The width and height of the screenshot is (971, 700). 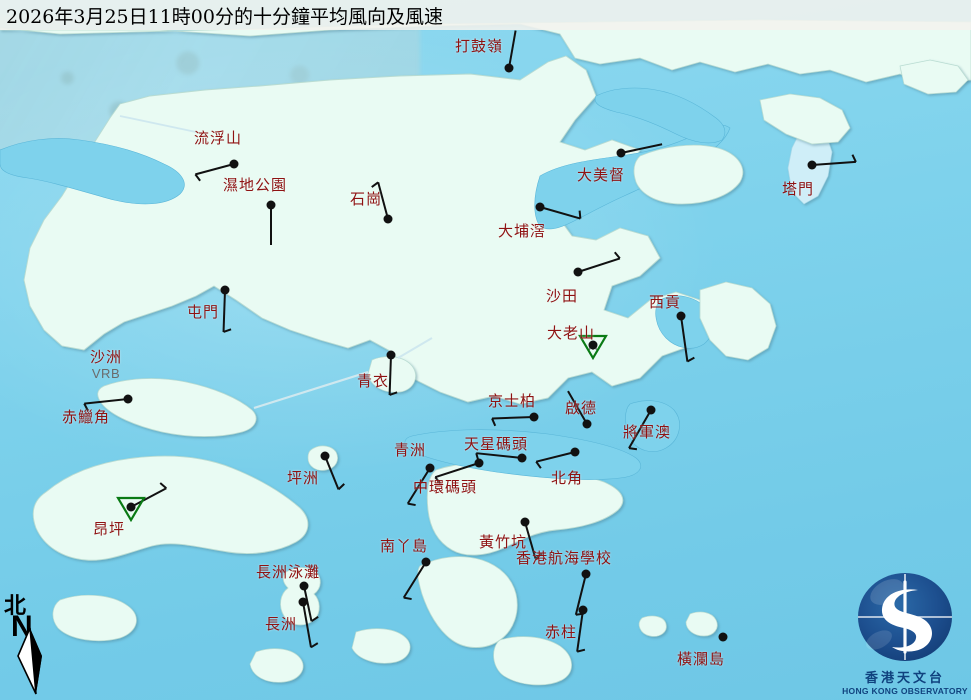 I want to click on hko-logo: 香港天文台 HONG KONG OBSERVATORY, so click(x=905, y=635).